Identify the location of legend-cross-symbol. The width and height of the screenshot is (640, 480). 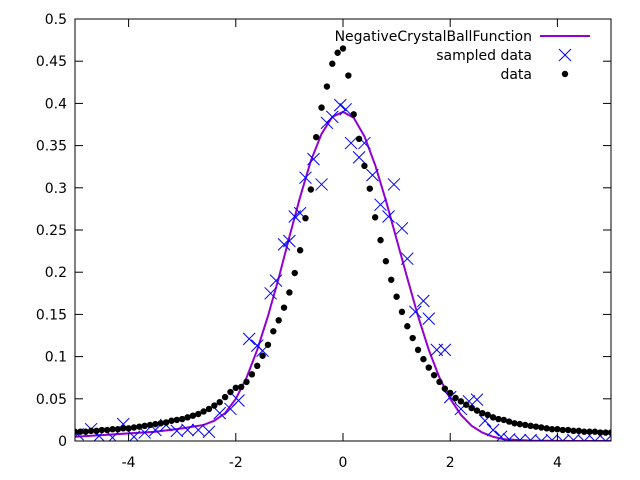
(565, 55).